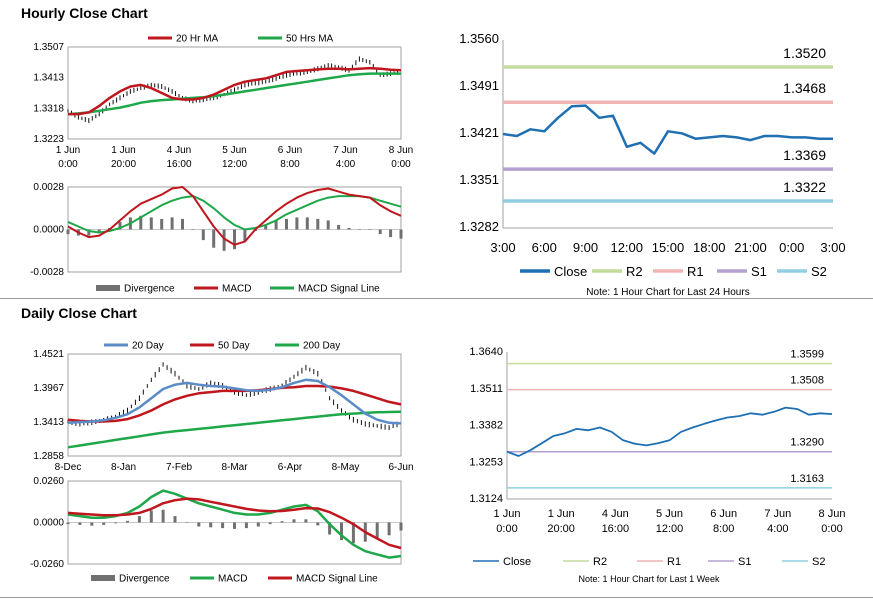  I want to click on y-tick-label: 1.3640, so click(486, 352).